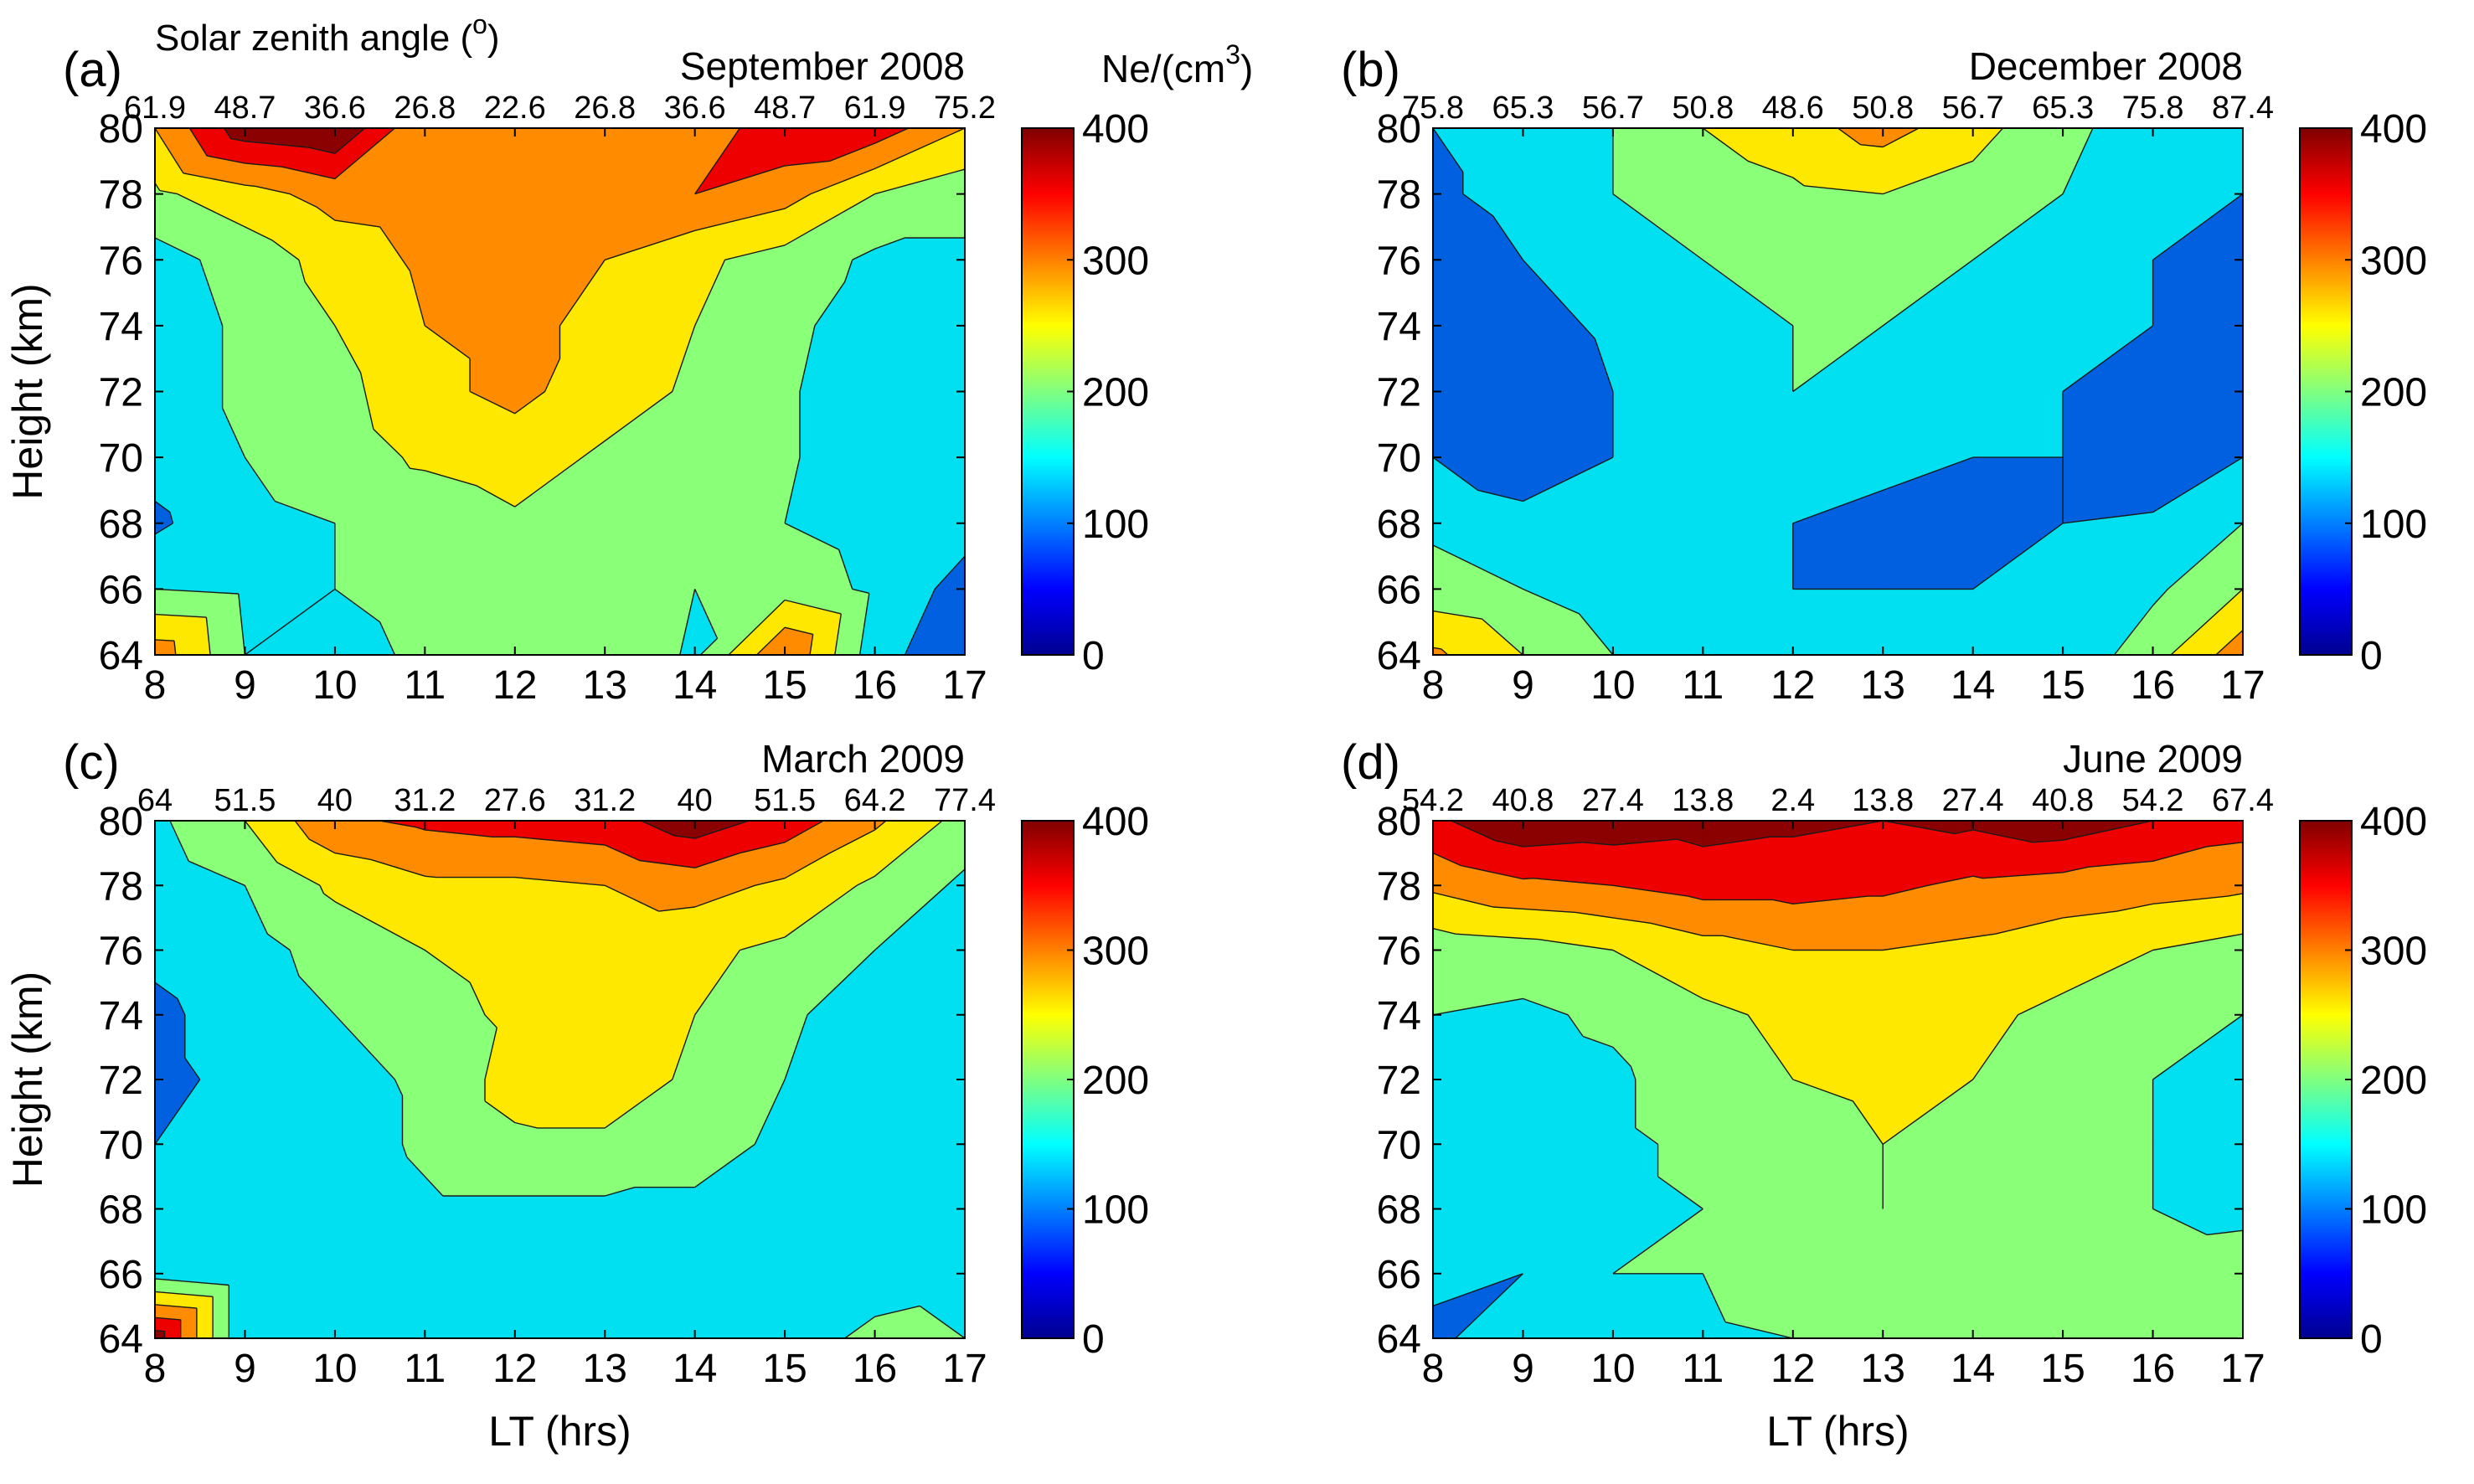 This screenshot has height=1484, width=2474. I want to click on sza-label: 51.5, so click(245, 800).